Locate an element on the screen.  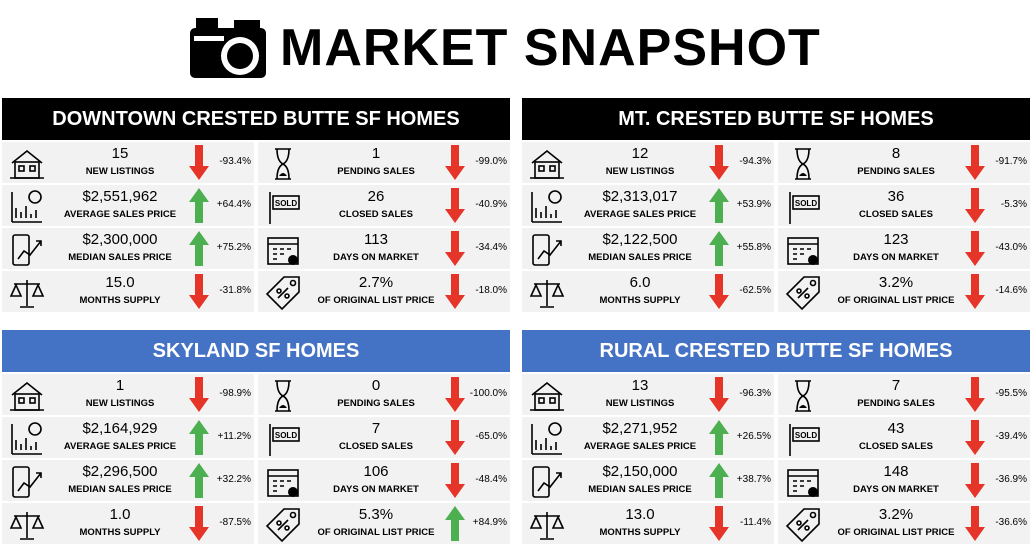
metric-change: -36.9% is located at coordinates (1011, 479).